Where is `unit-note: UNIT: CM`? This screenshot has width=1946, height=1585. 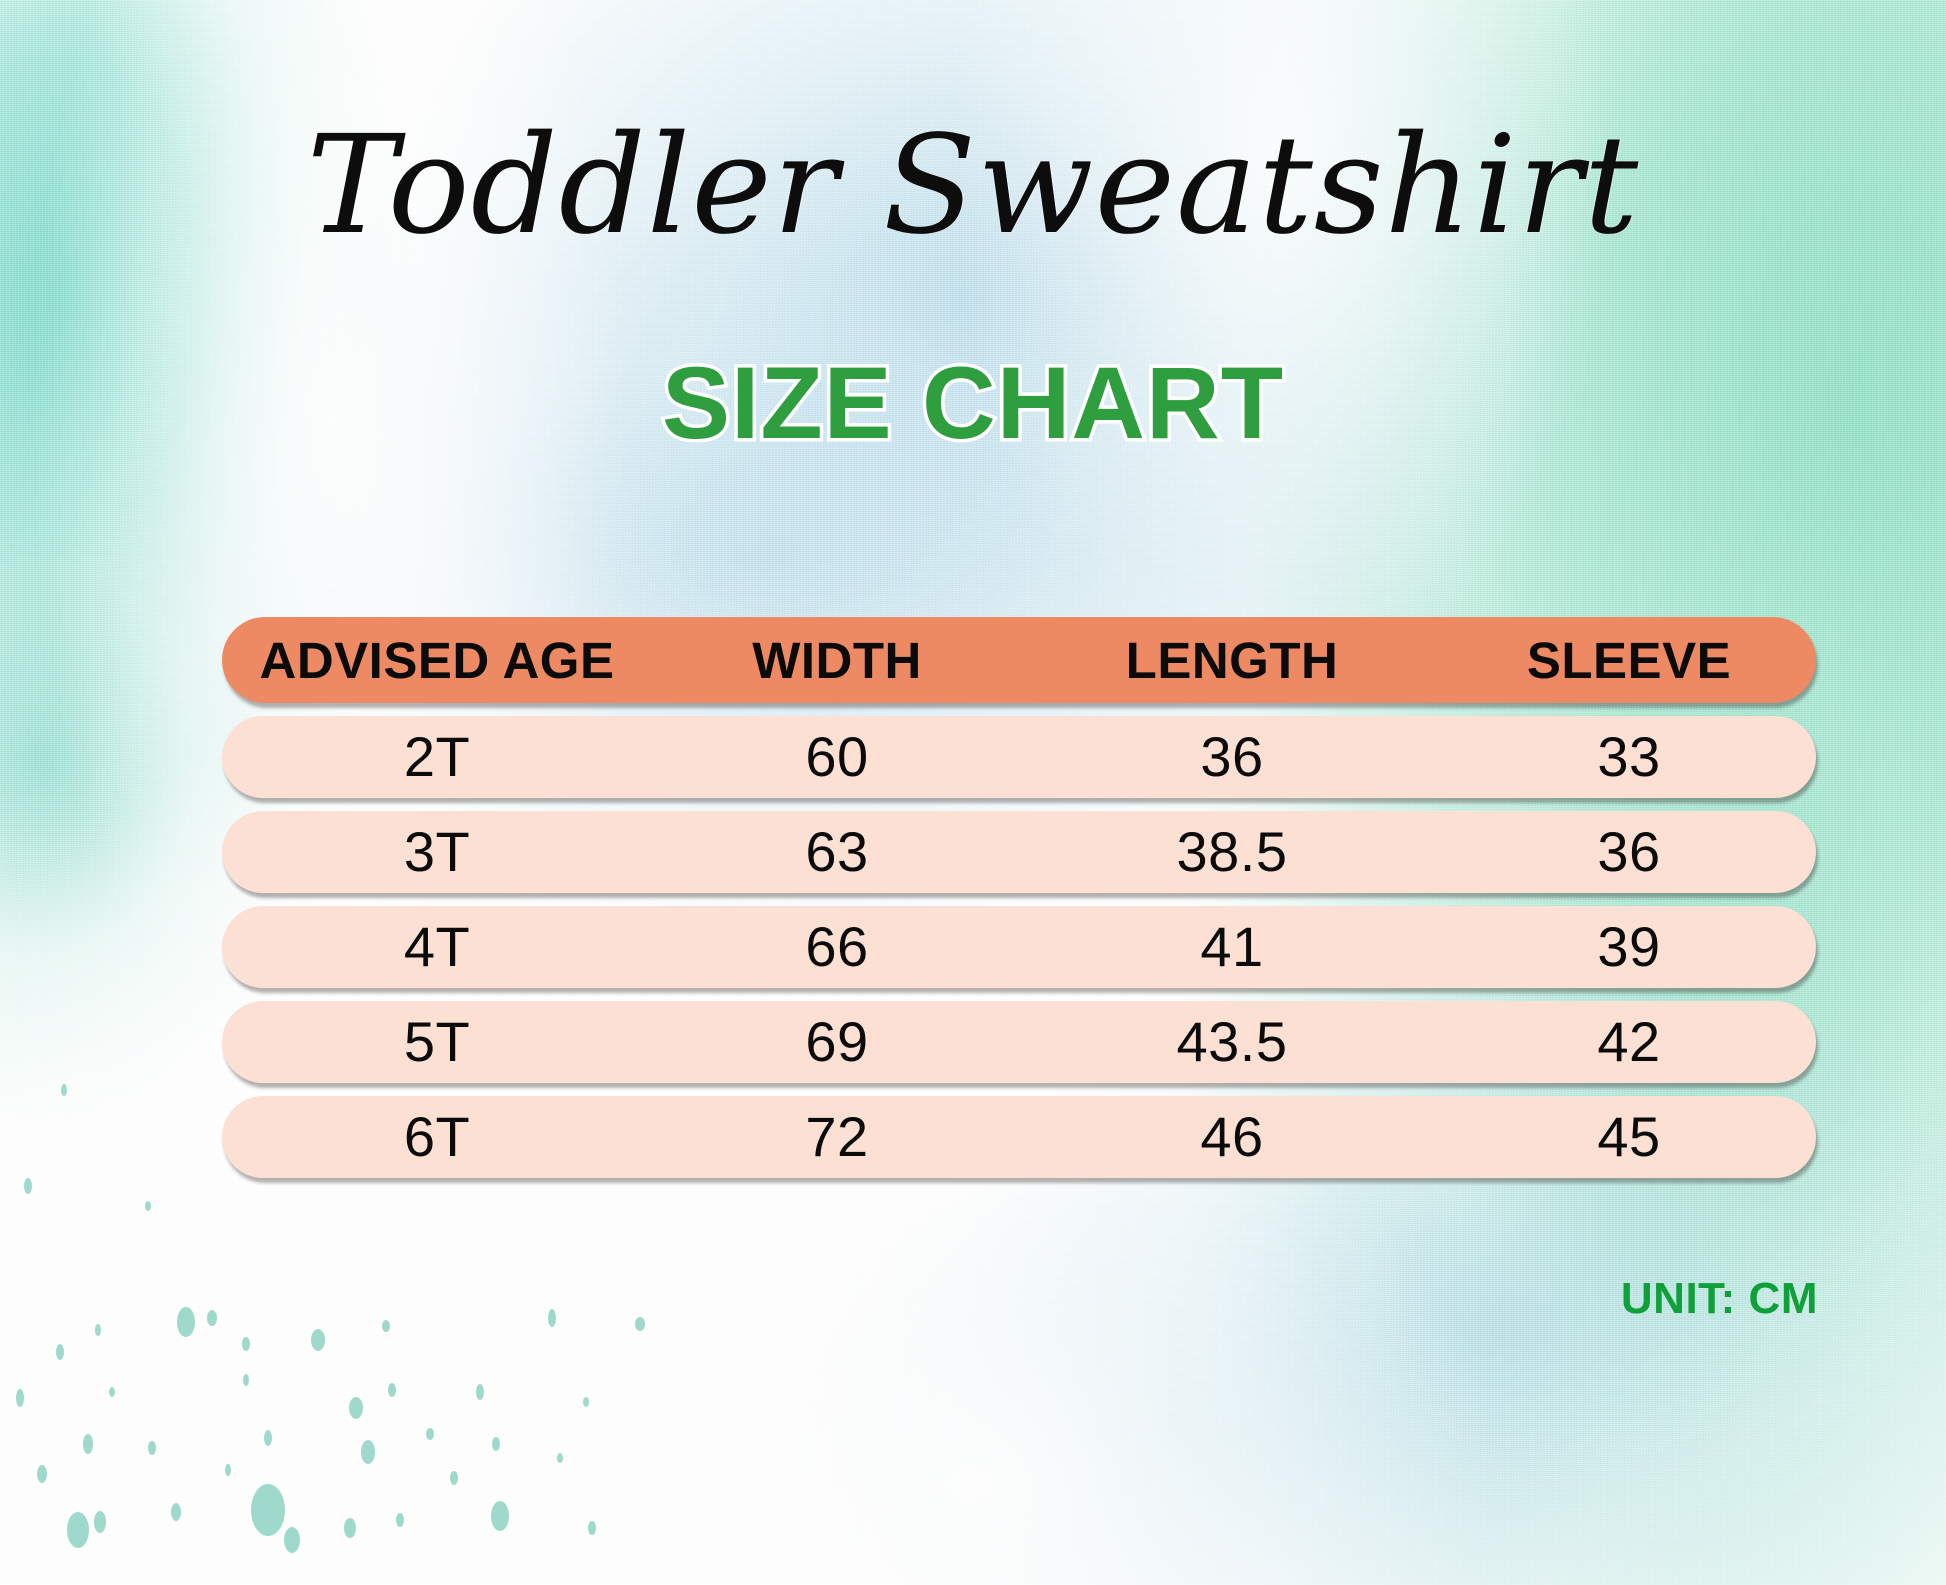 unit-note: UNIT: CM is located at coordinates (1719, 1298).